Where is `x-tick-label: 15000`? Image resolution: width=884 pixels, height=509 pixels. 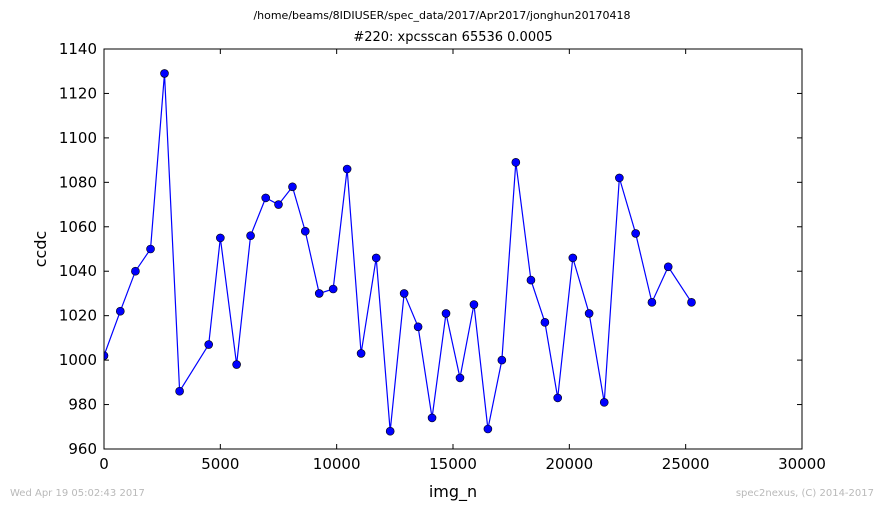 x-tick-label: 15000 is located at coordinates (453, 464).